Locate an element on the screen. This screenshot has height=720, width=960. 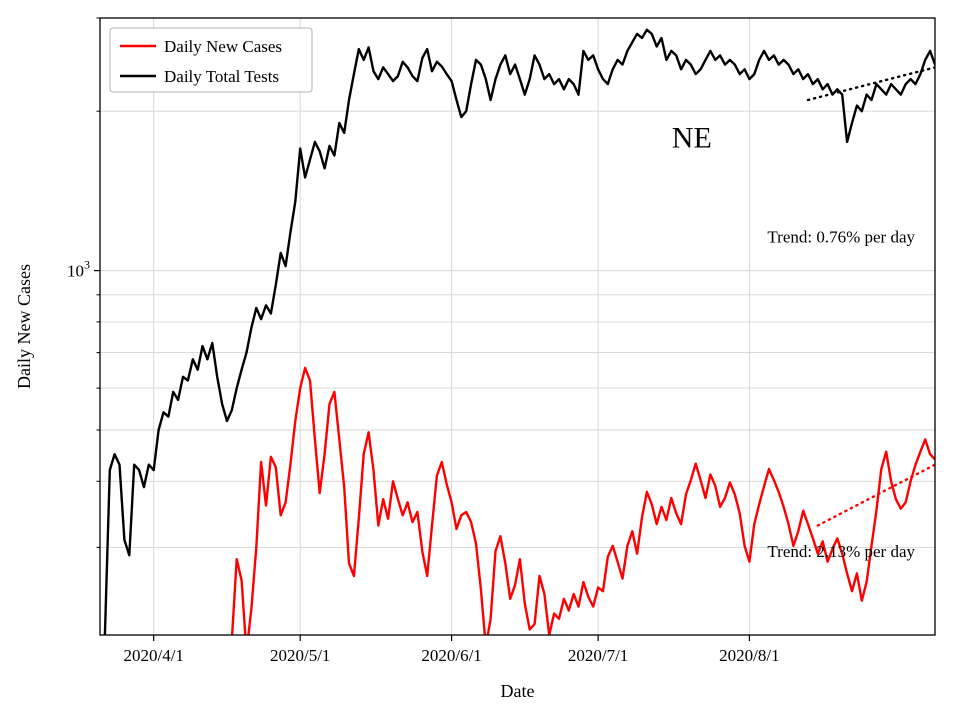
y-tick-label: 103 is located at coordinates (78, 269).